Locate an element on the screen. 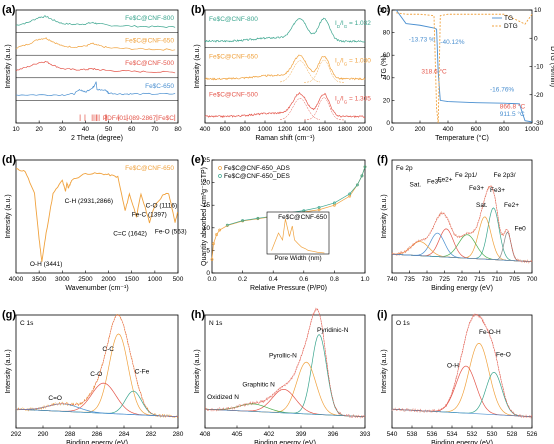  inset-xlabel: Pore Width (nm) is located at coordinates (297, 258).